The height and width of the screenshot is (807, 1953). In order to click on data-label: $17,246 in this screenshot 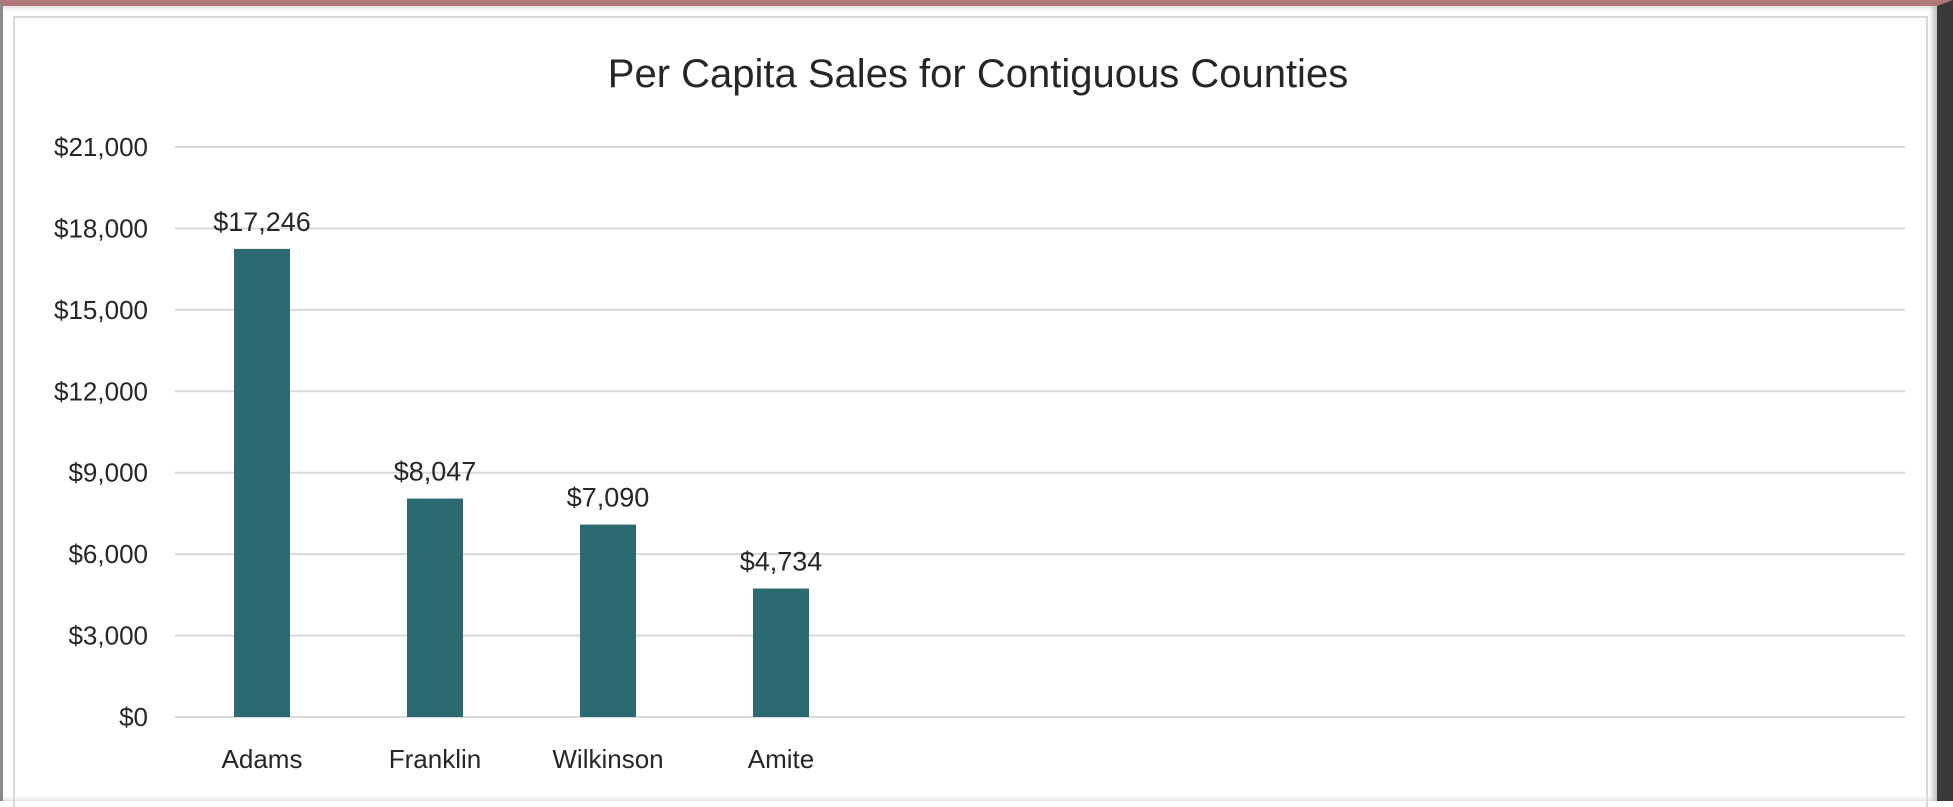, I will do `click(262, 222)`.